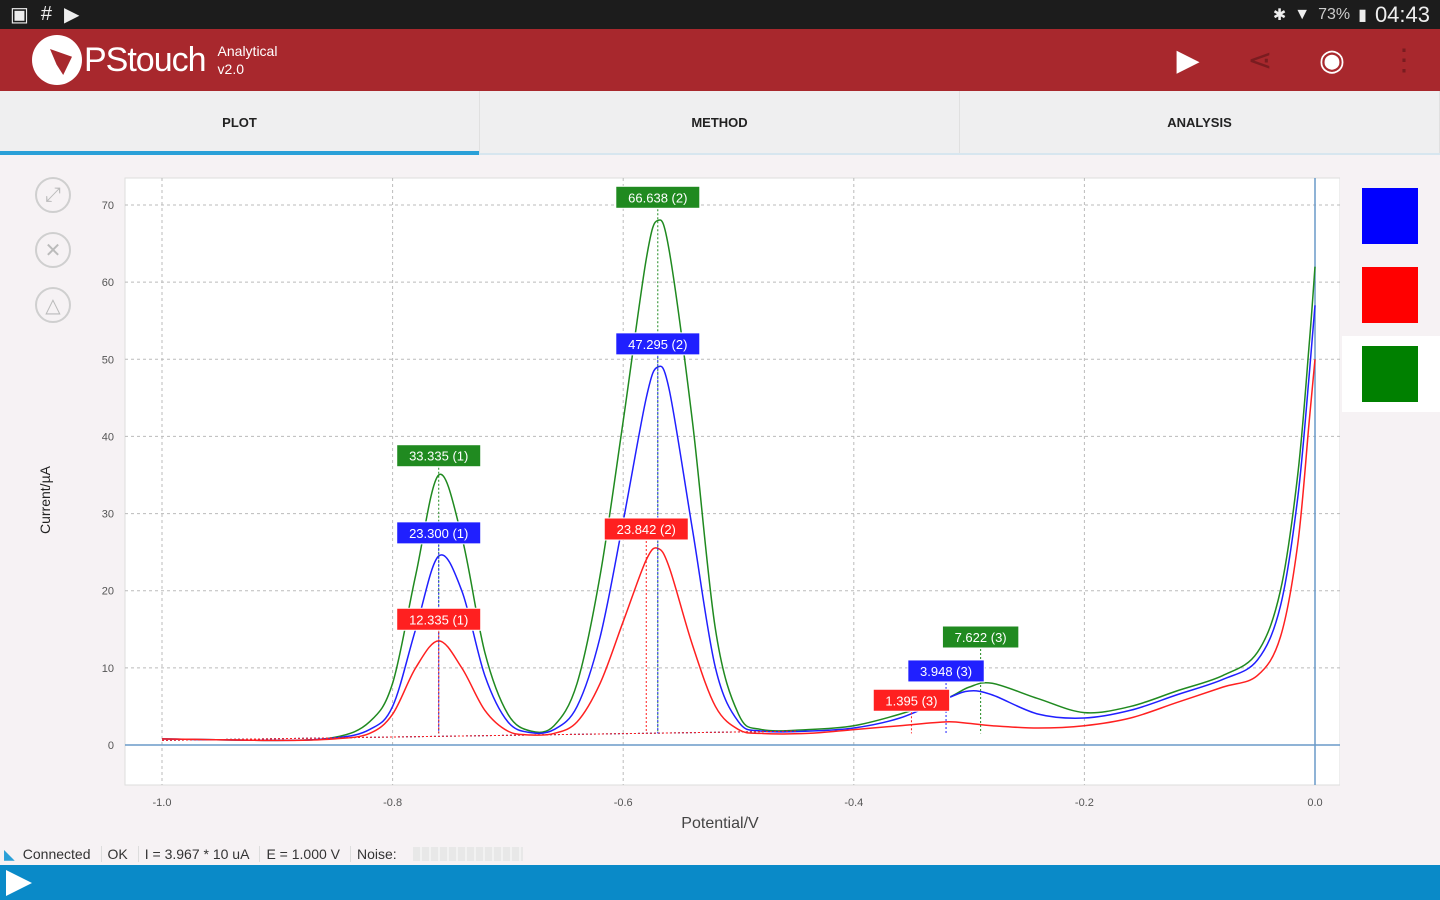 The height and width of the screenshot is (900, 1440). I want to click on y-tick-label: 20, so click(108, 592).